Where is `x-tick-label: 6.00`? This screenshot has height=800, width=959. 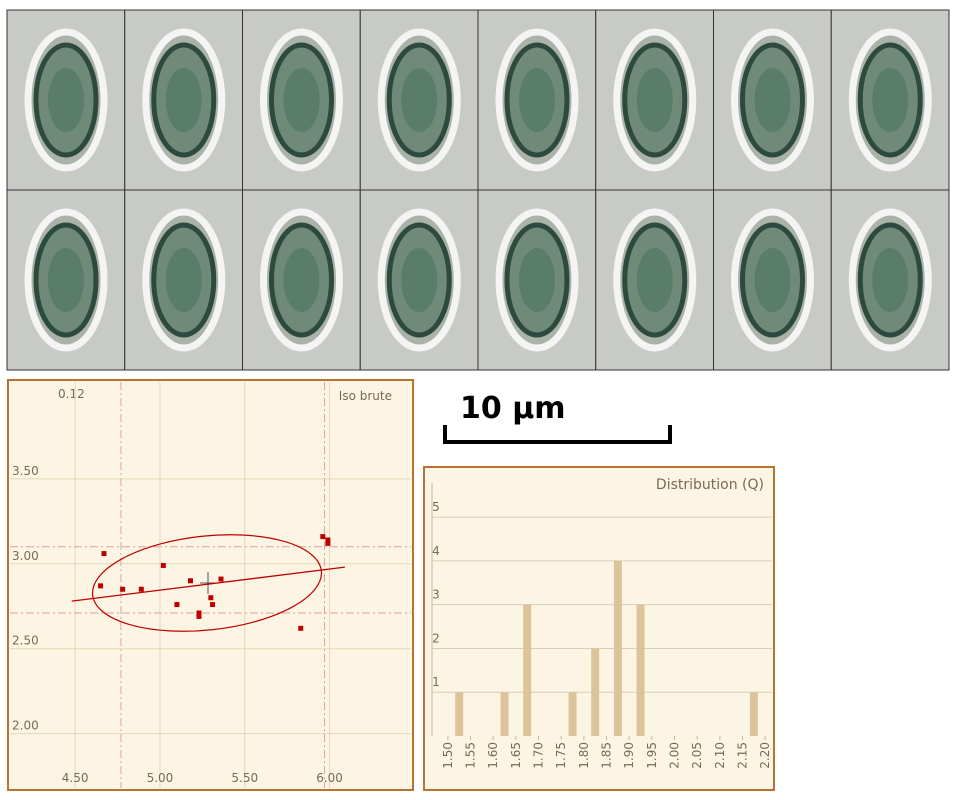 x-tick-label: 6.00 is located at coordinates (329, 778).